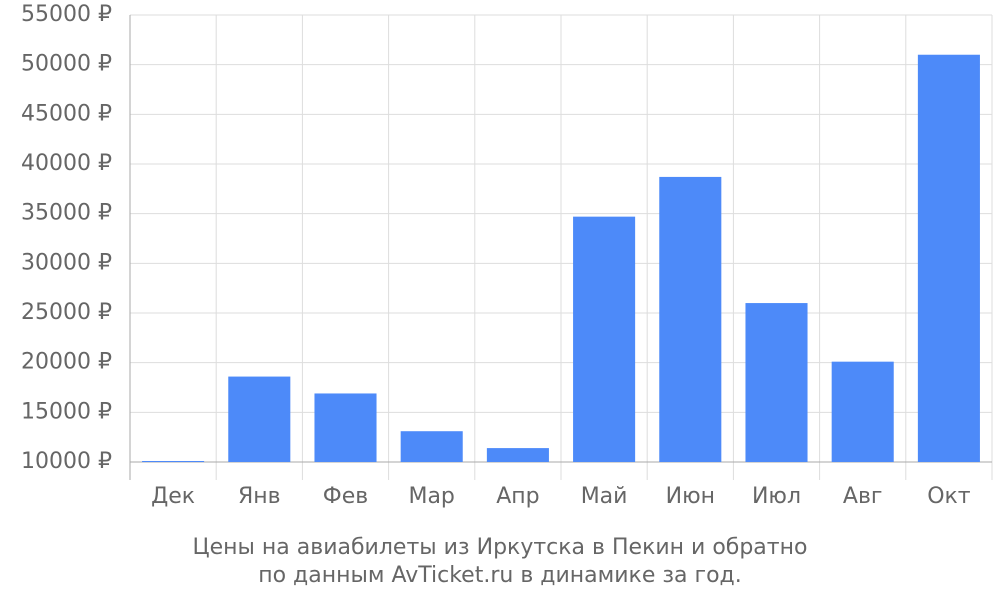 The image size is (1000, 604). I want to click on y-tick-label: 55000 ₽, so click(66, 14).